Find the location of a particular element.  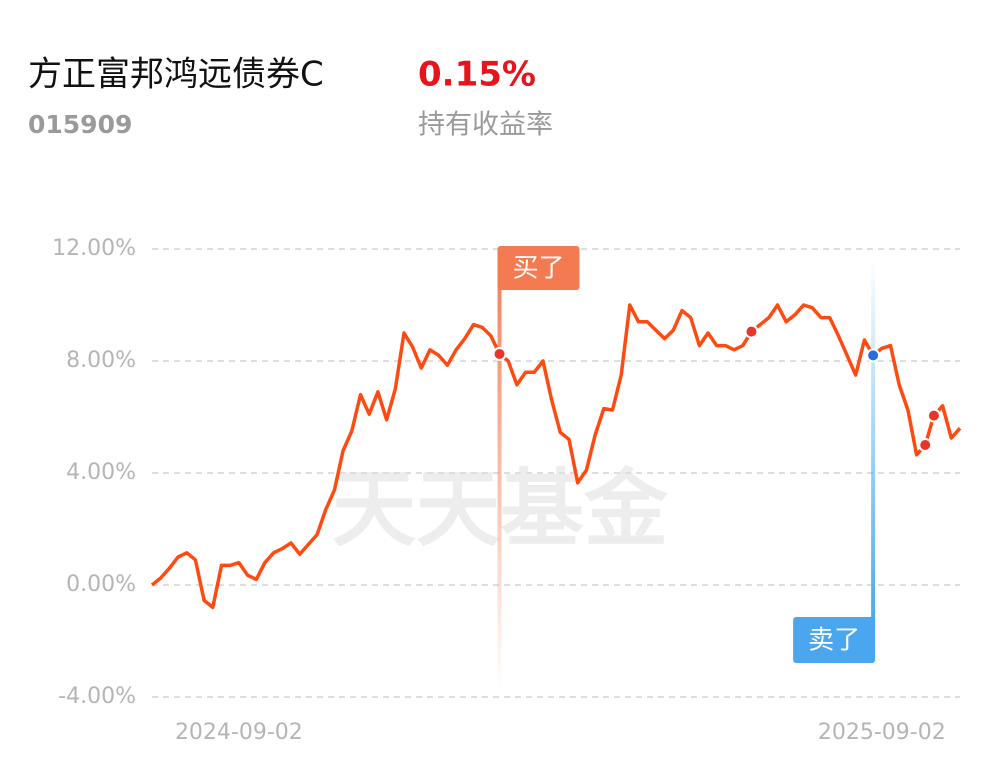

x-tick-label: 2025-09-02 is located at coordinates (882, 732).